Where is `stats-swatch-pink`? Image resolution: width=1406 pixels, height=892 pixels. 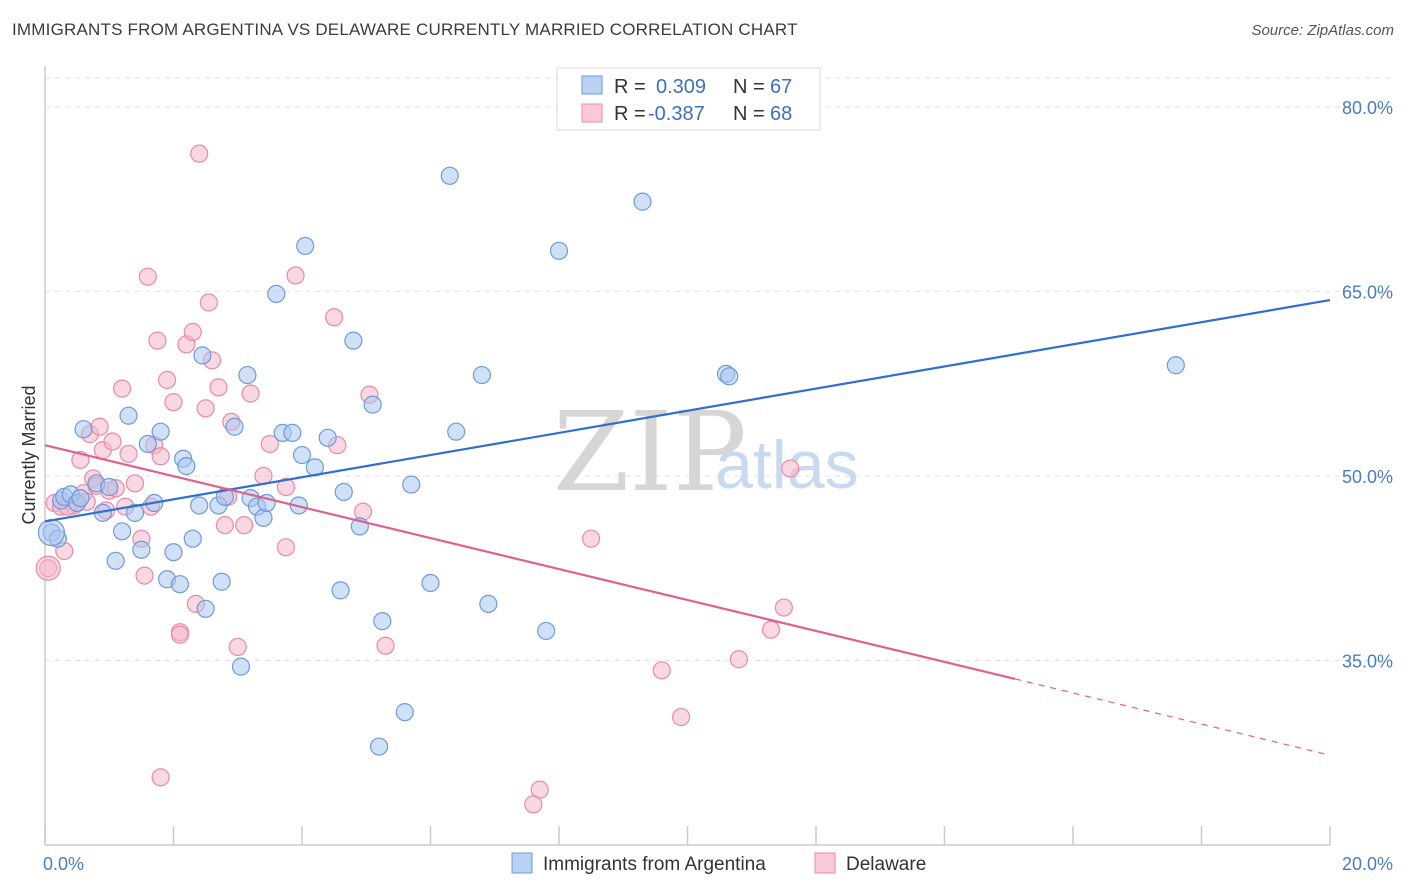 stats-swatch-pink is located at coordinates (592, 113).